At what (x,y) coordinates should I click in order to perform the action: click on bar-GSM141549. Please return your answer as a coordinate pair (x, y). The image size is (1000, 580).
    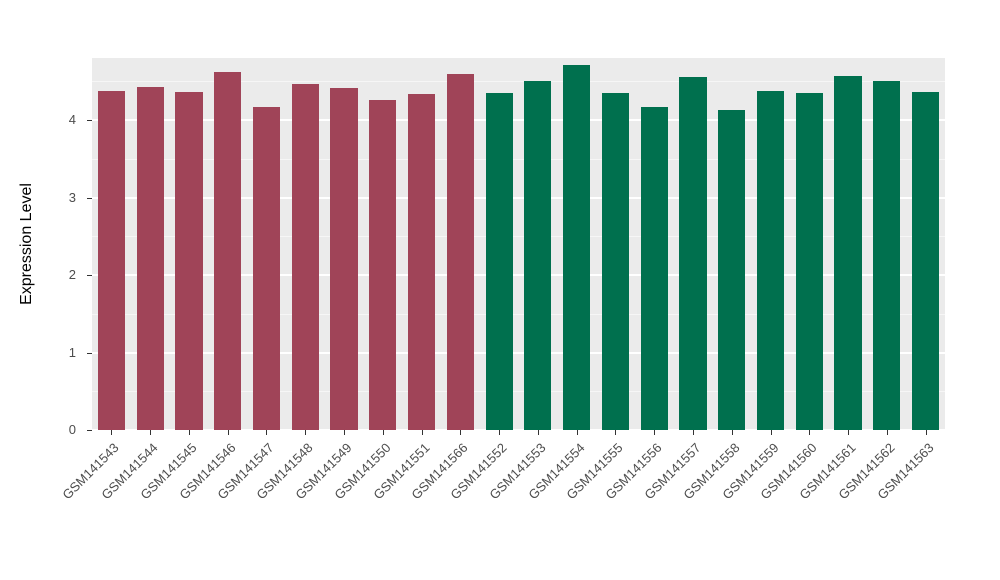
    Looking at the image, I should click on (344, 259).